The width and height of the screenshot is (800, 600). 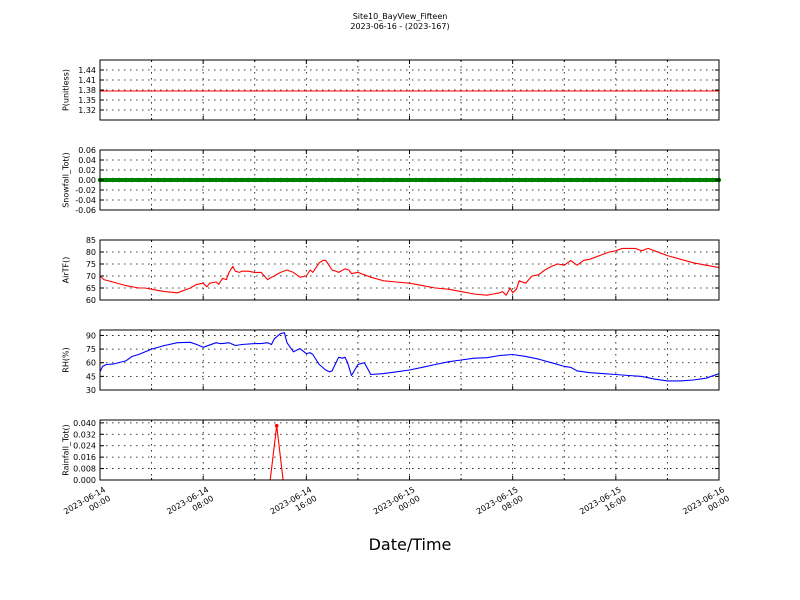 I want to click on y-tick-label: 1.41, so click(x=87, y=80).